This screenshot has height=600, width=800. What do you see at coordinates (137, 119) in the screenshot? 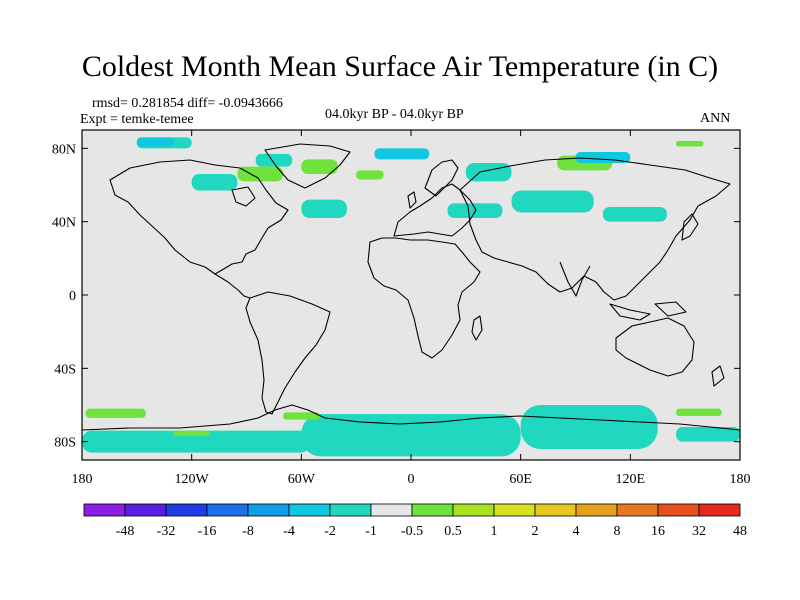
I see `experiment-text: Expt = temke-temee` at bounding box center [137, 119].